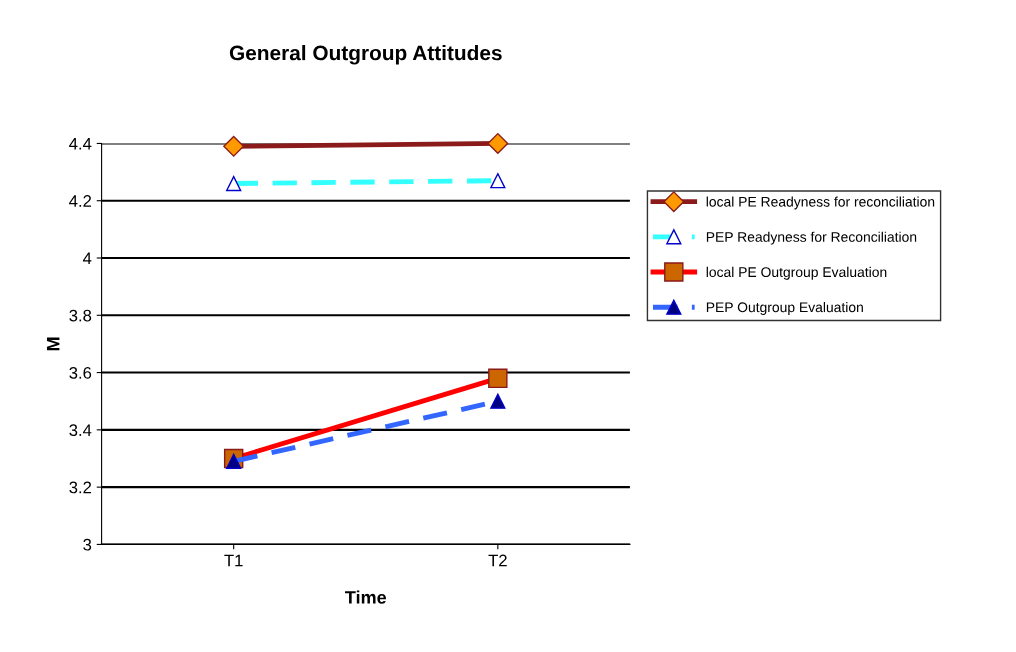 This screenshot has width=1016, height=652. Describe the element at coordinates (796, 273) in the screenshot. I see `legend-label: local PE Outgroup Evaluation` at that location.